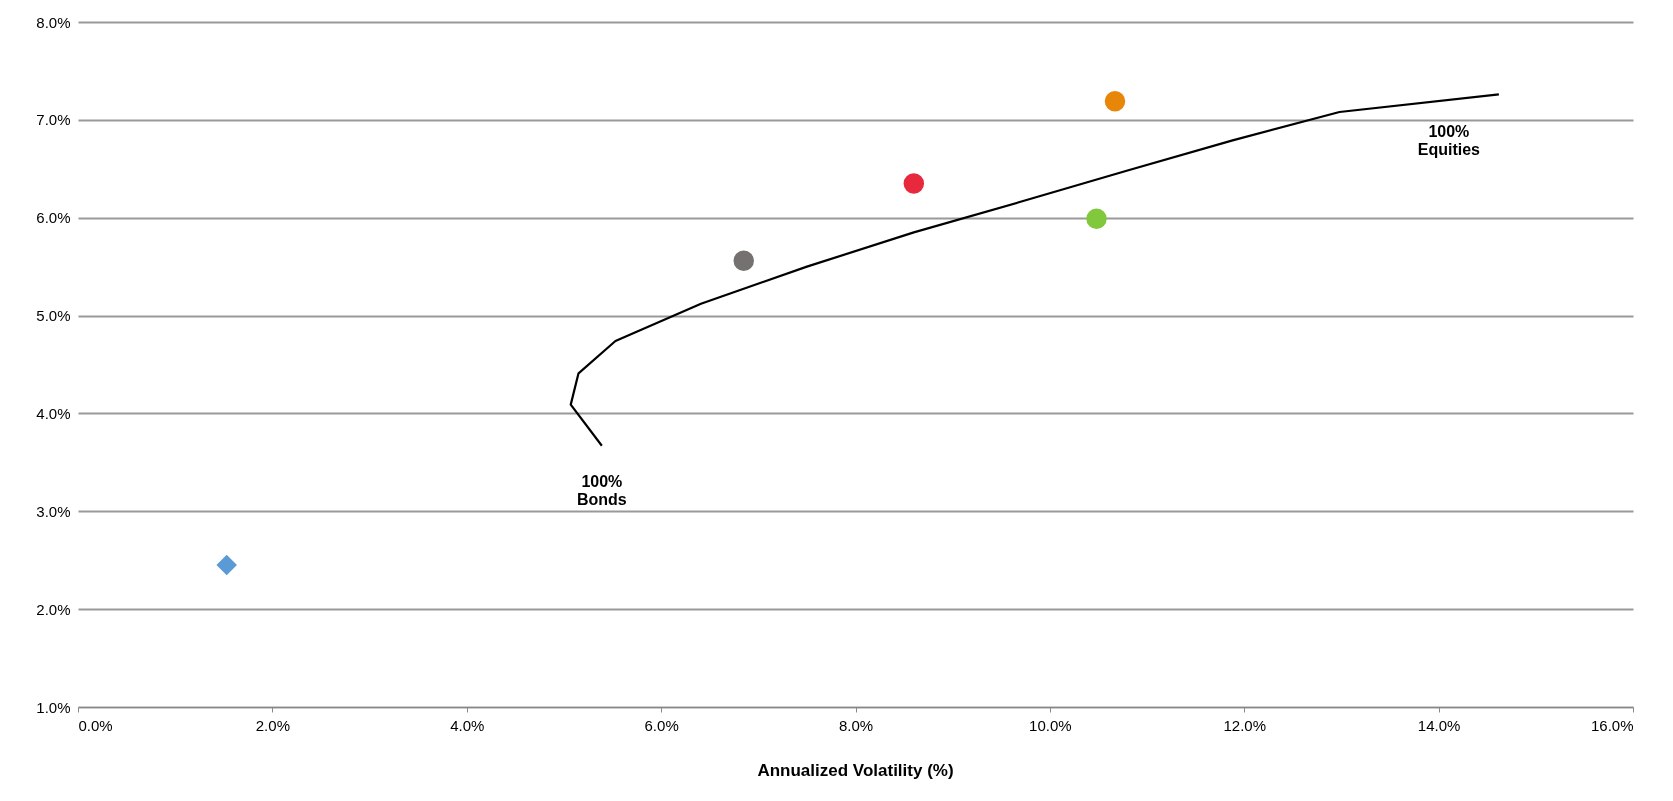 Image resolution: width=1673 pixels, height=801 pixels. I want to click on y-tick-label: 5.0%, so click(53, 316).